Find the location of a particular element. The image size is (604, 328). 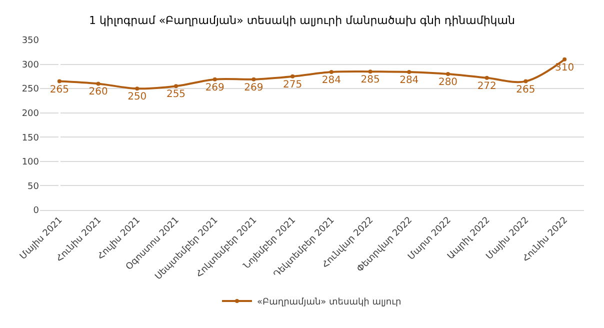

data-label: 310 is located at coordinates (564, 68).